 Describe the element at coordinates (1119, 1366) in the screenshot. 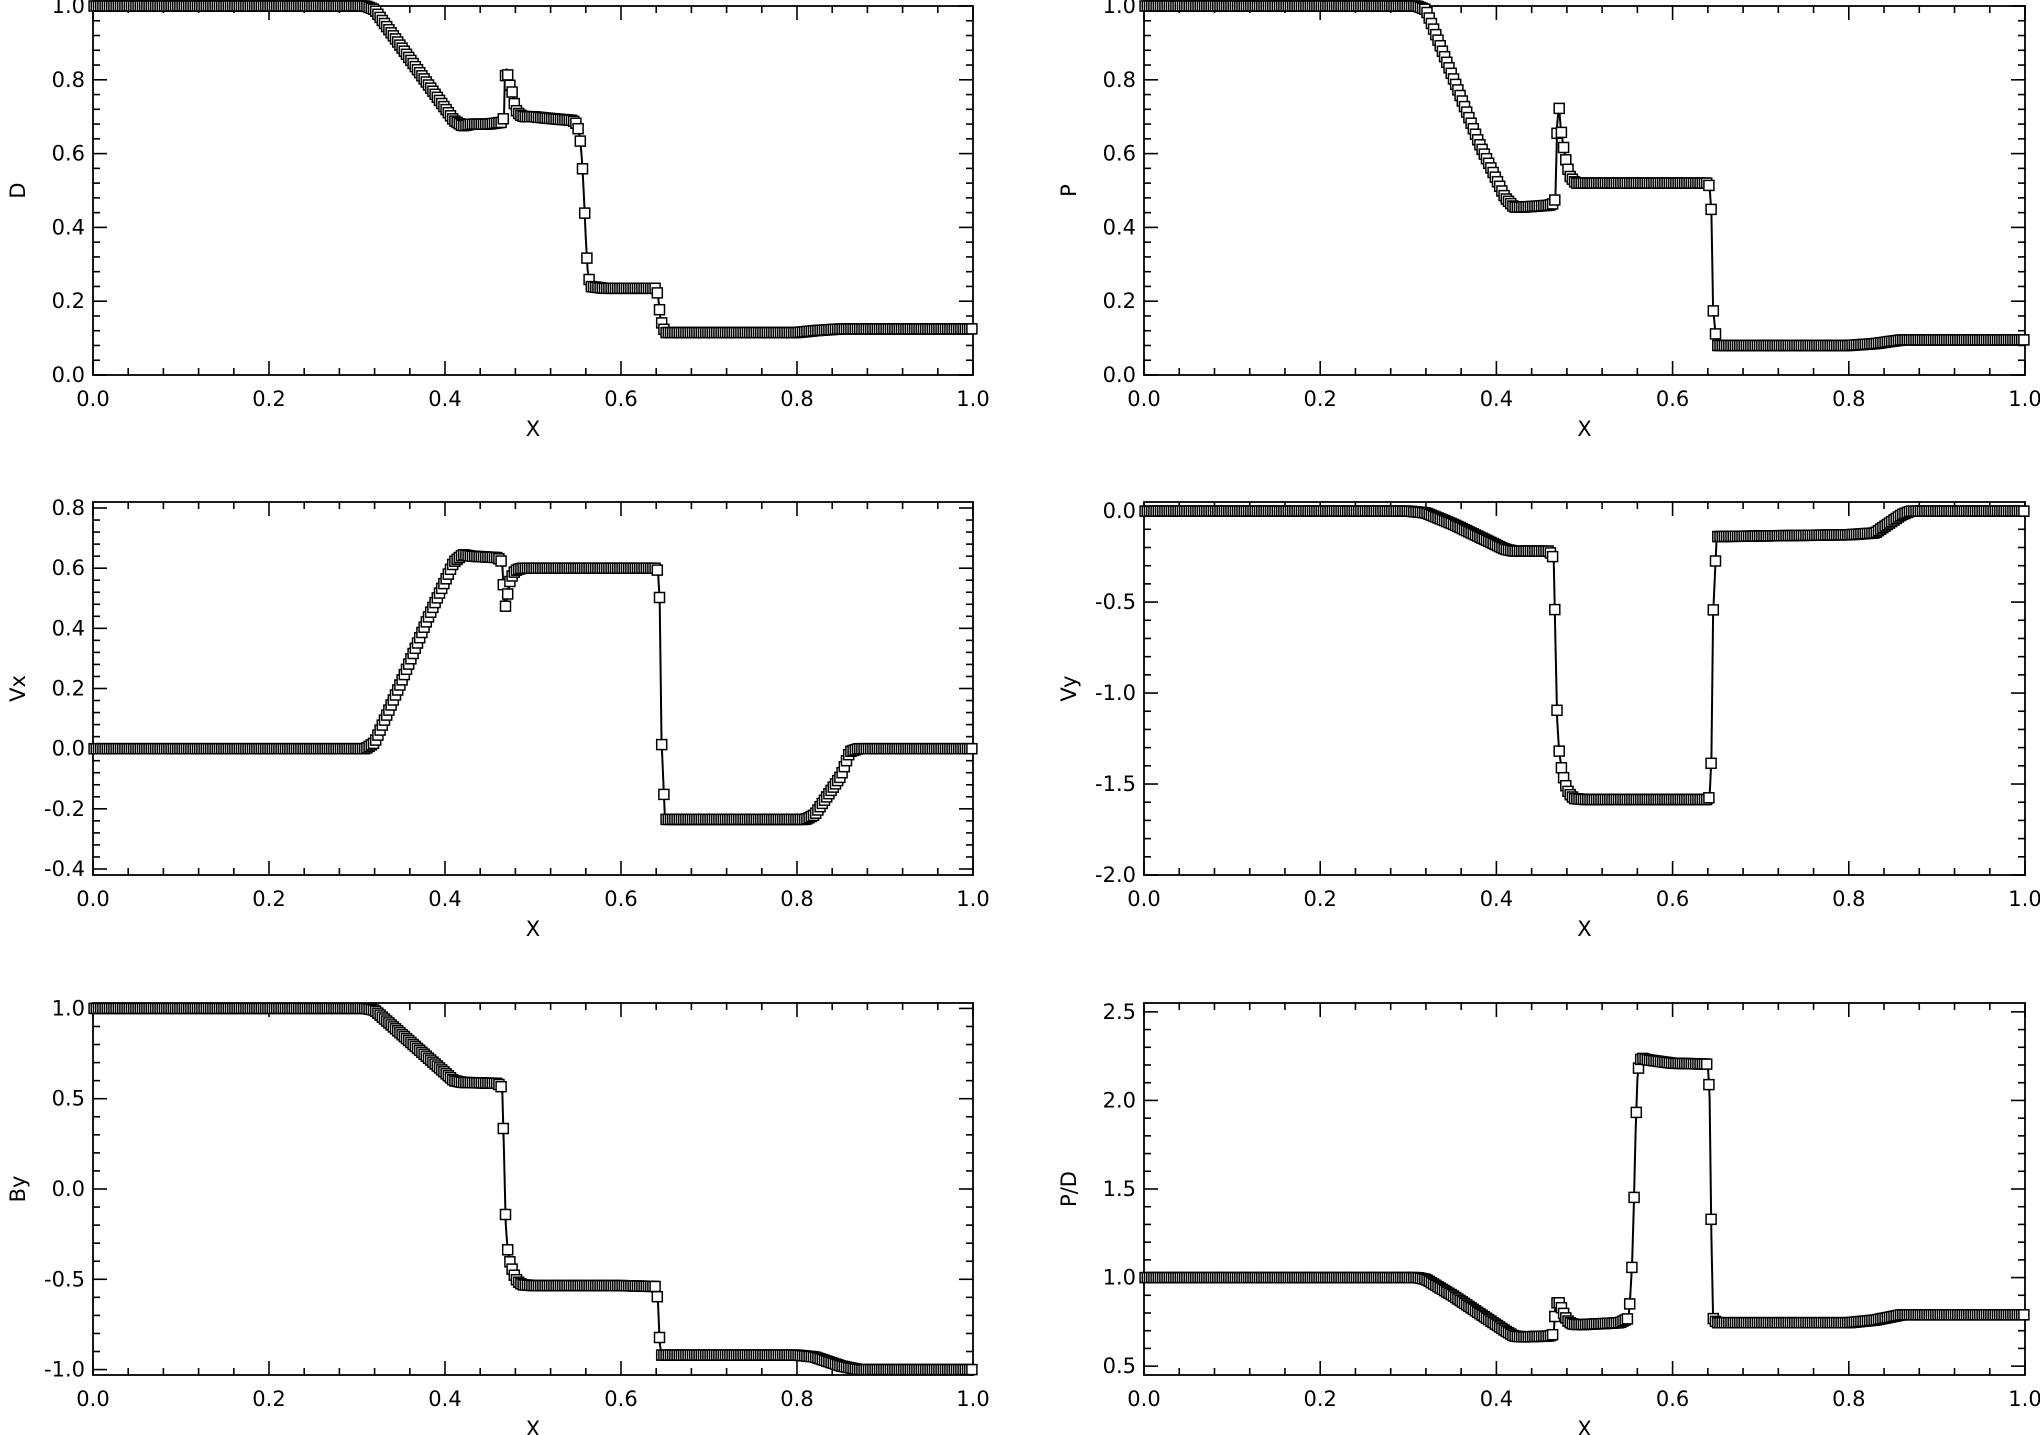

I see `y-tick-label: 0.5` at that location.